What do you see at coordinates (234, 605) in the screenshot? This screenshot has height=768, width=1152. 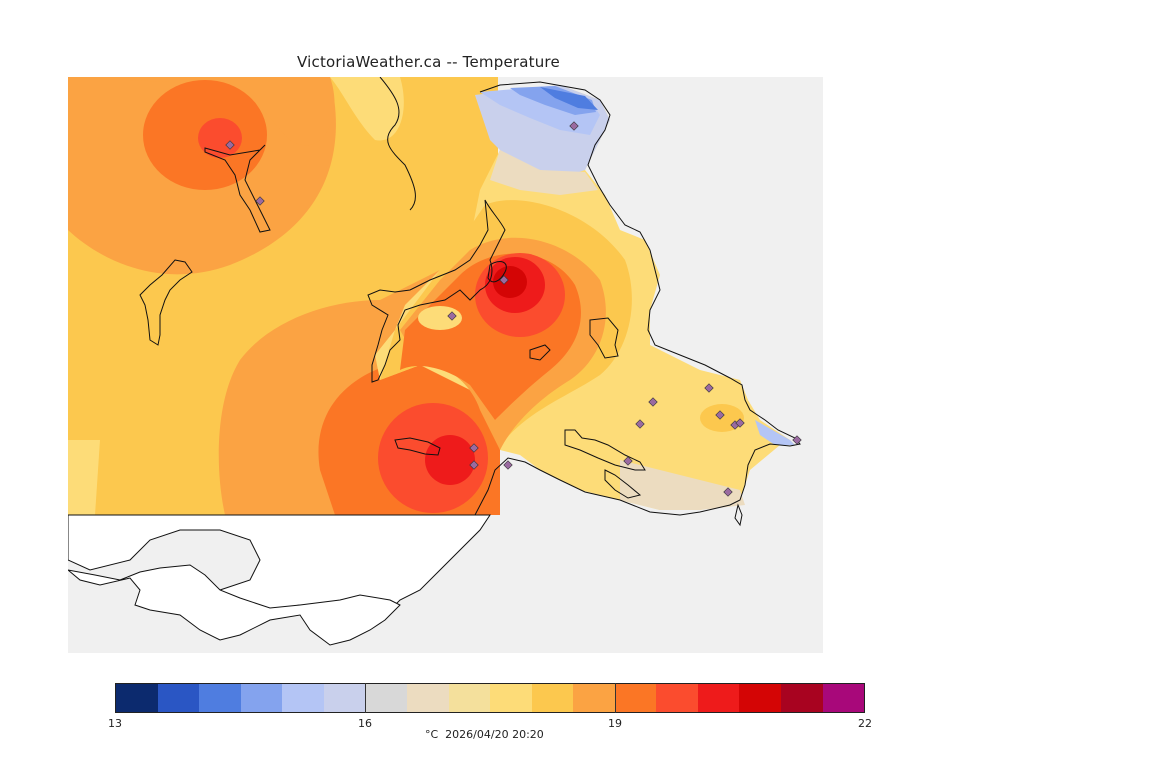 I see `unmapped-island` at bounding box center [234, 605].